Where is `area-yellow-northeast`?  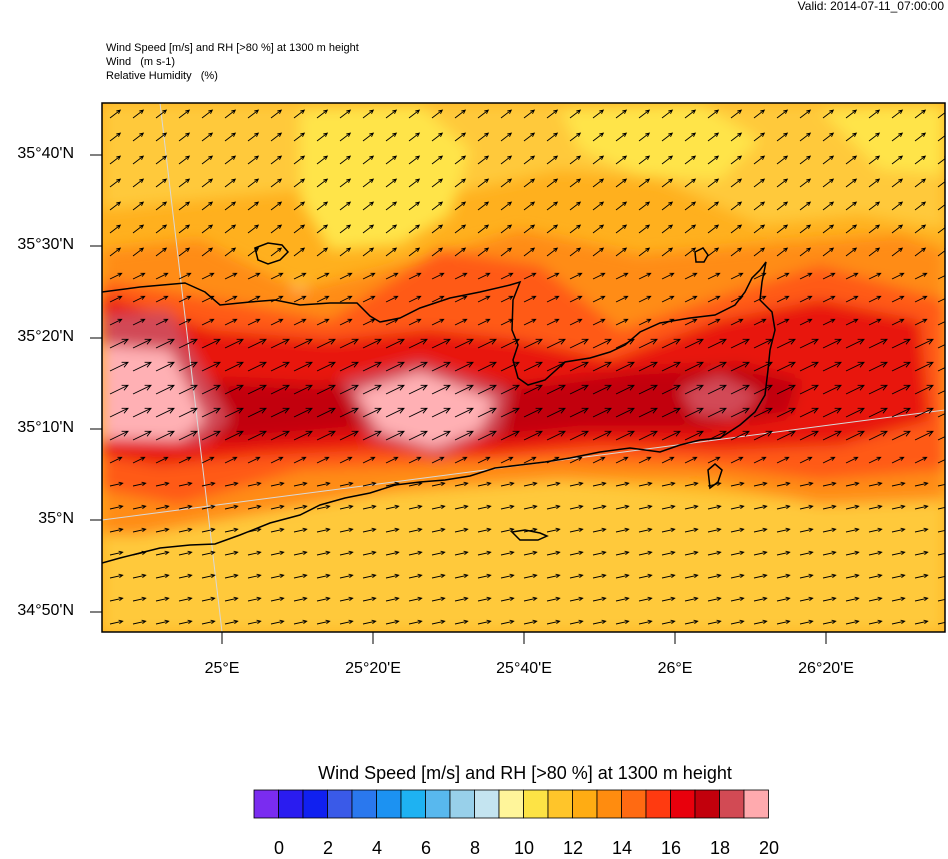
area-yellow-northeast is located at coordinates (660, 141).